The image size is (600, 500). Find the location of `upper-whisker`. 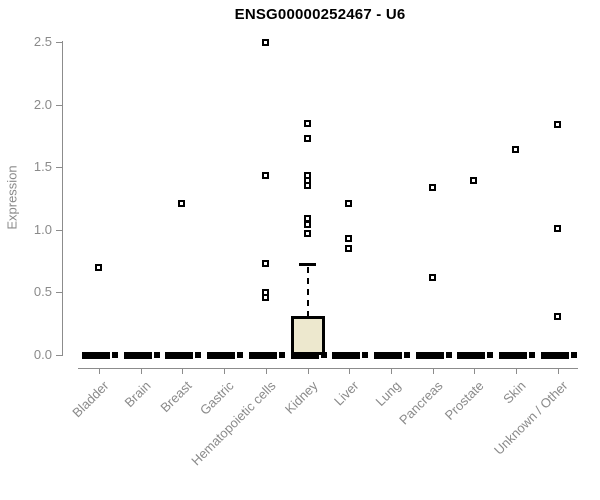

upper-whisker is located at coordinates (307, 291).